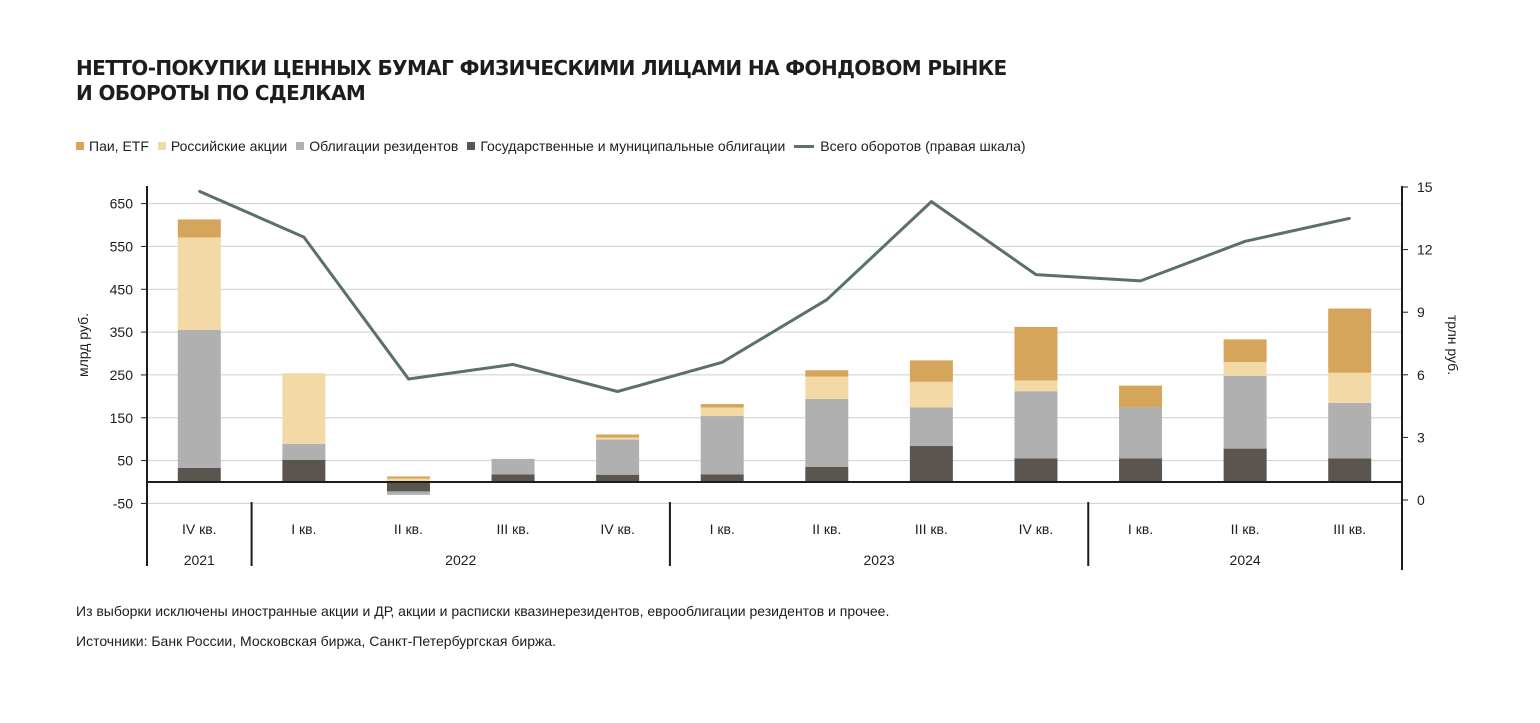 The image size is (1540, 723). What do you see at coordinates (122, 204) in the screenshot?
I see `y-tick-label-left: 650` at bounding box center [122, 204].